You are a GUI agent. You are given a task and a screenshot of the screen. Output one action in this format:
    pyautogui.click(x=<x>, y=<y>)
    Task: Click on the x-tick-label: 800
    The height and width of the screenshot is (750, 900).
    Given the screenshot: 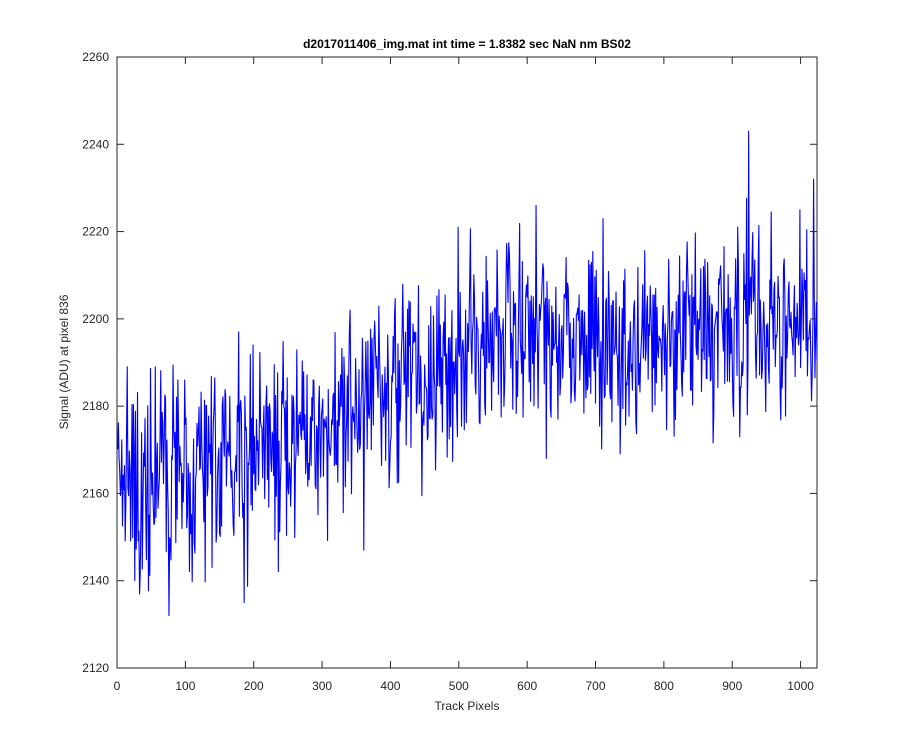 What is the action you would take?
    pyautogui.click(x=664, y=686)
    